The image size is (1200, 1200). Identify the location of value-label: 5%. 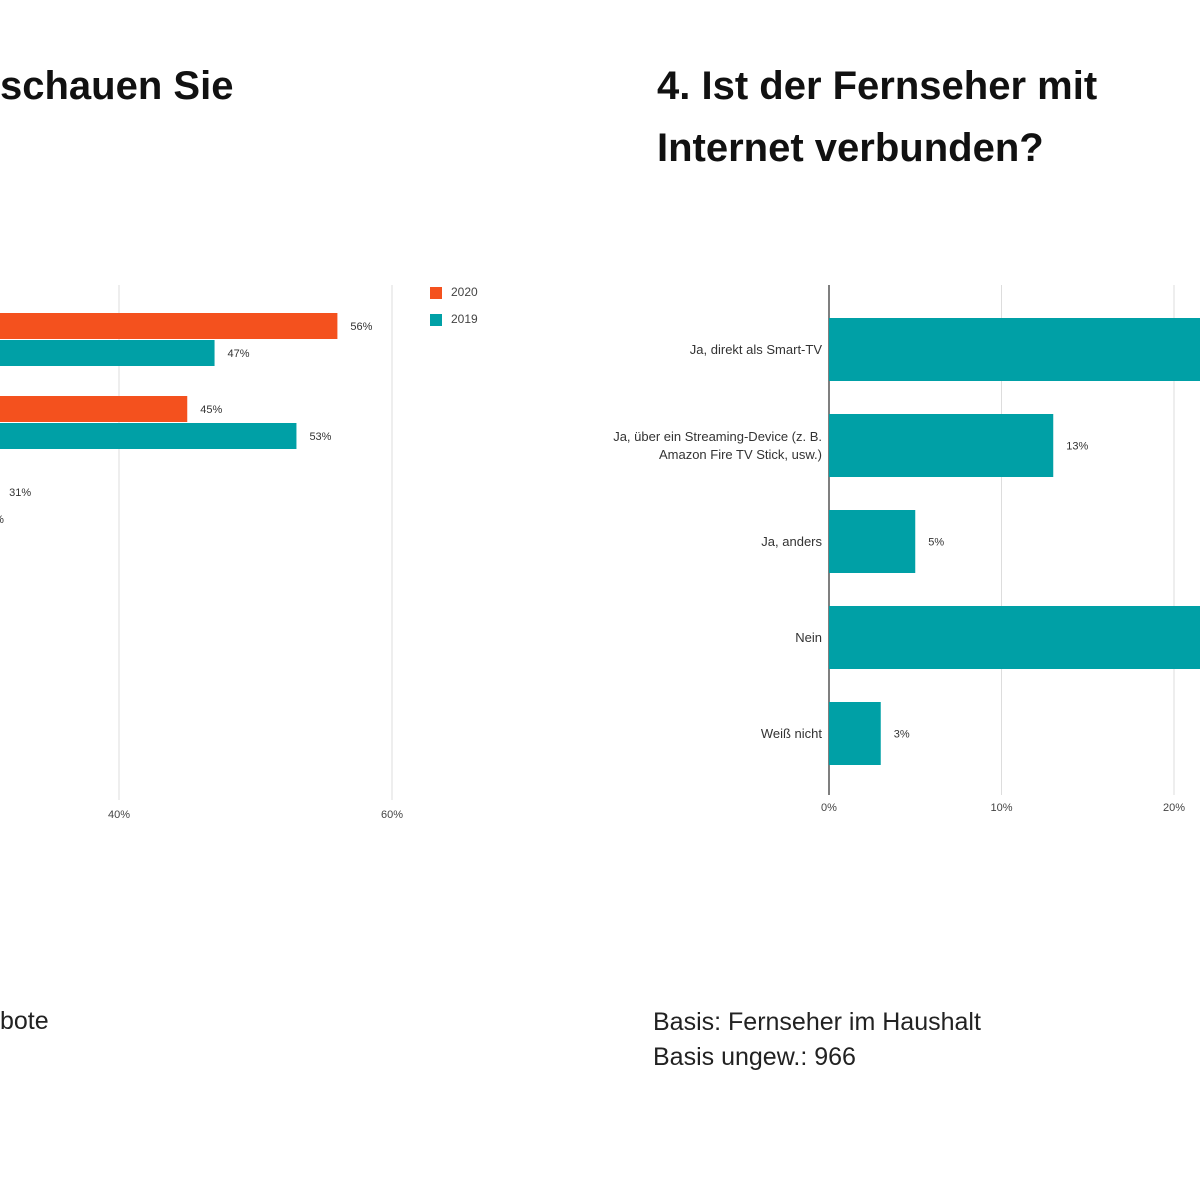
(936, 542).